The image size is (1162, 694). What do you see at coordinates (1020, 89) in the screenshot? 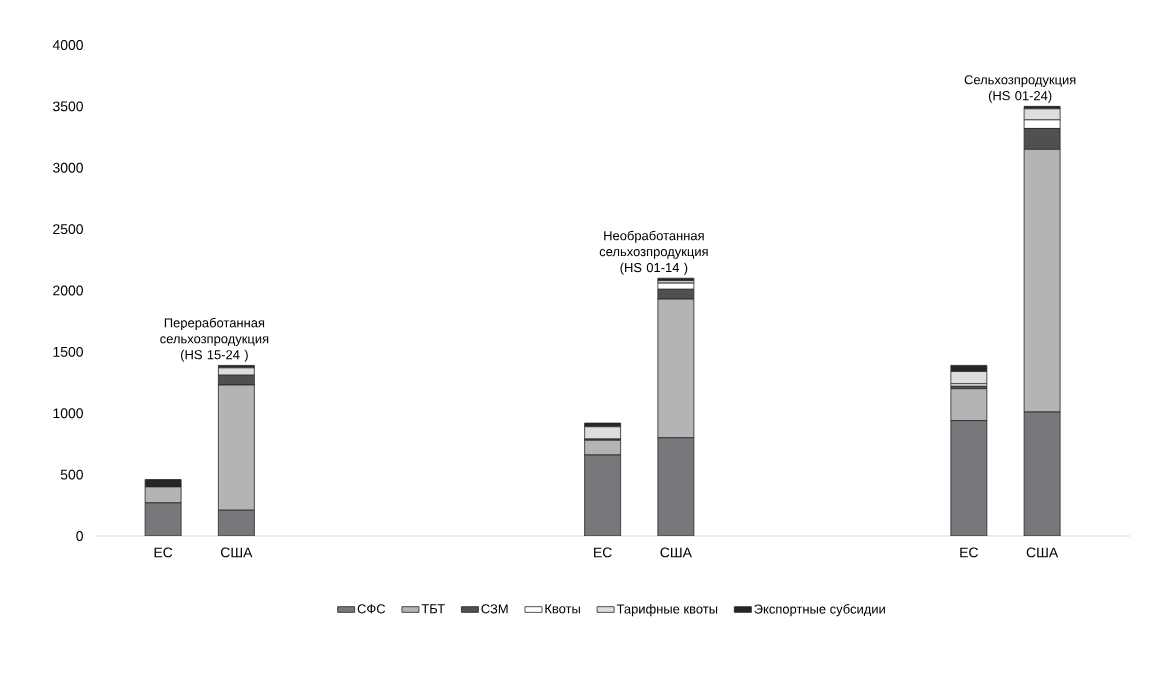
I see `annotation: Сельхозпродукция (HS 01-24)` at bounding box center [1020, 89].